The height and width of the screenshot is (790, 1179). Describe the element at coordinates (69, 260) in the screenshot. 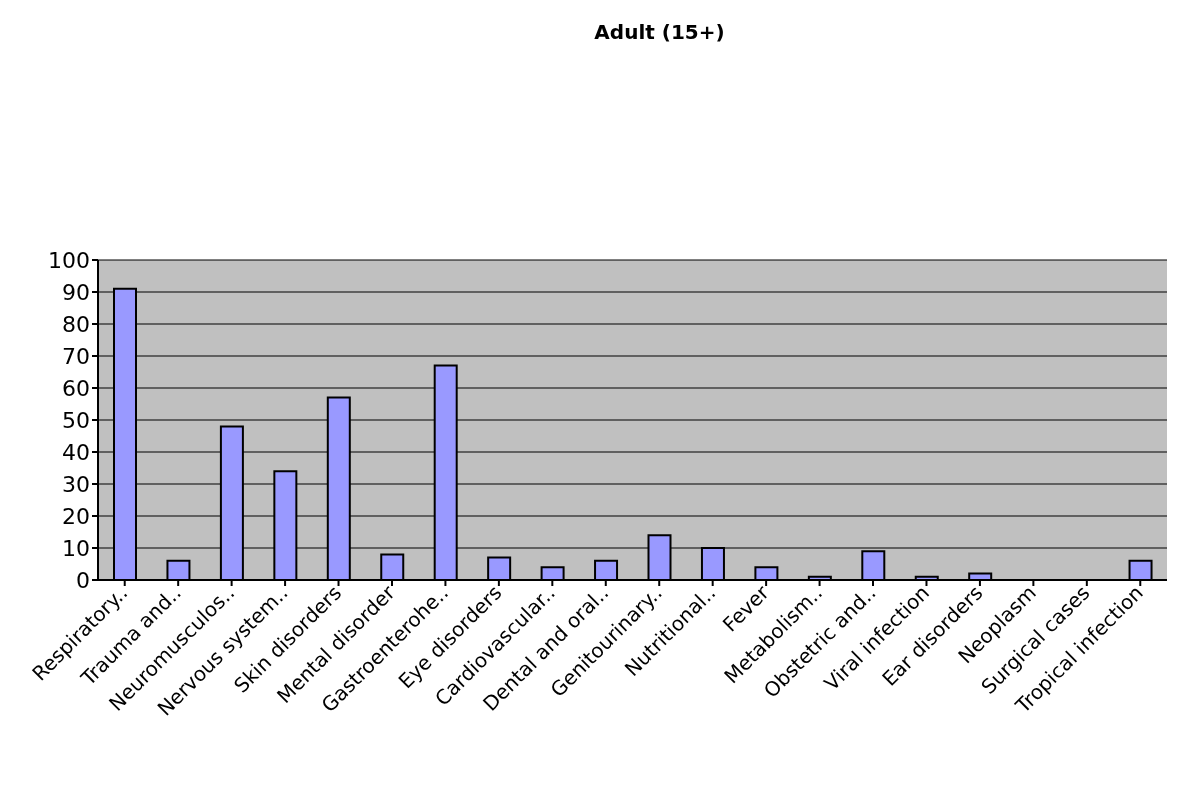

I see `y-tick-label: 100` at that location.